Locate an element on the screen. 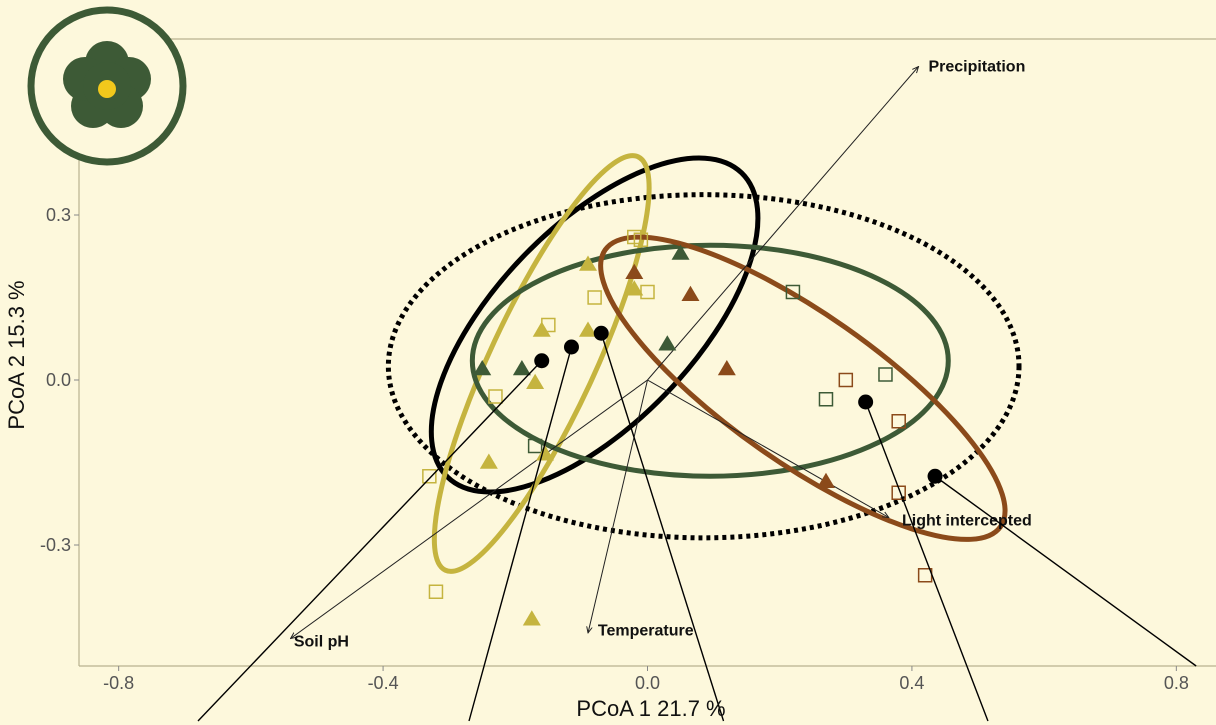  vector-label: Soil pH is located at coordinates (321, 641).